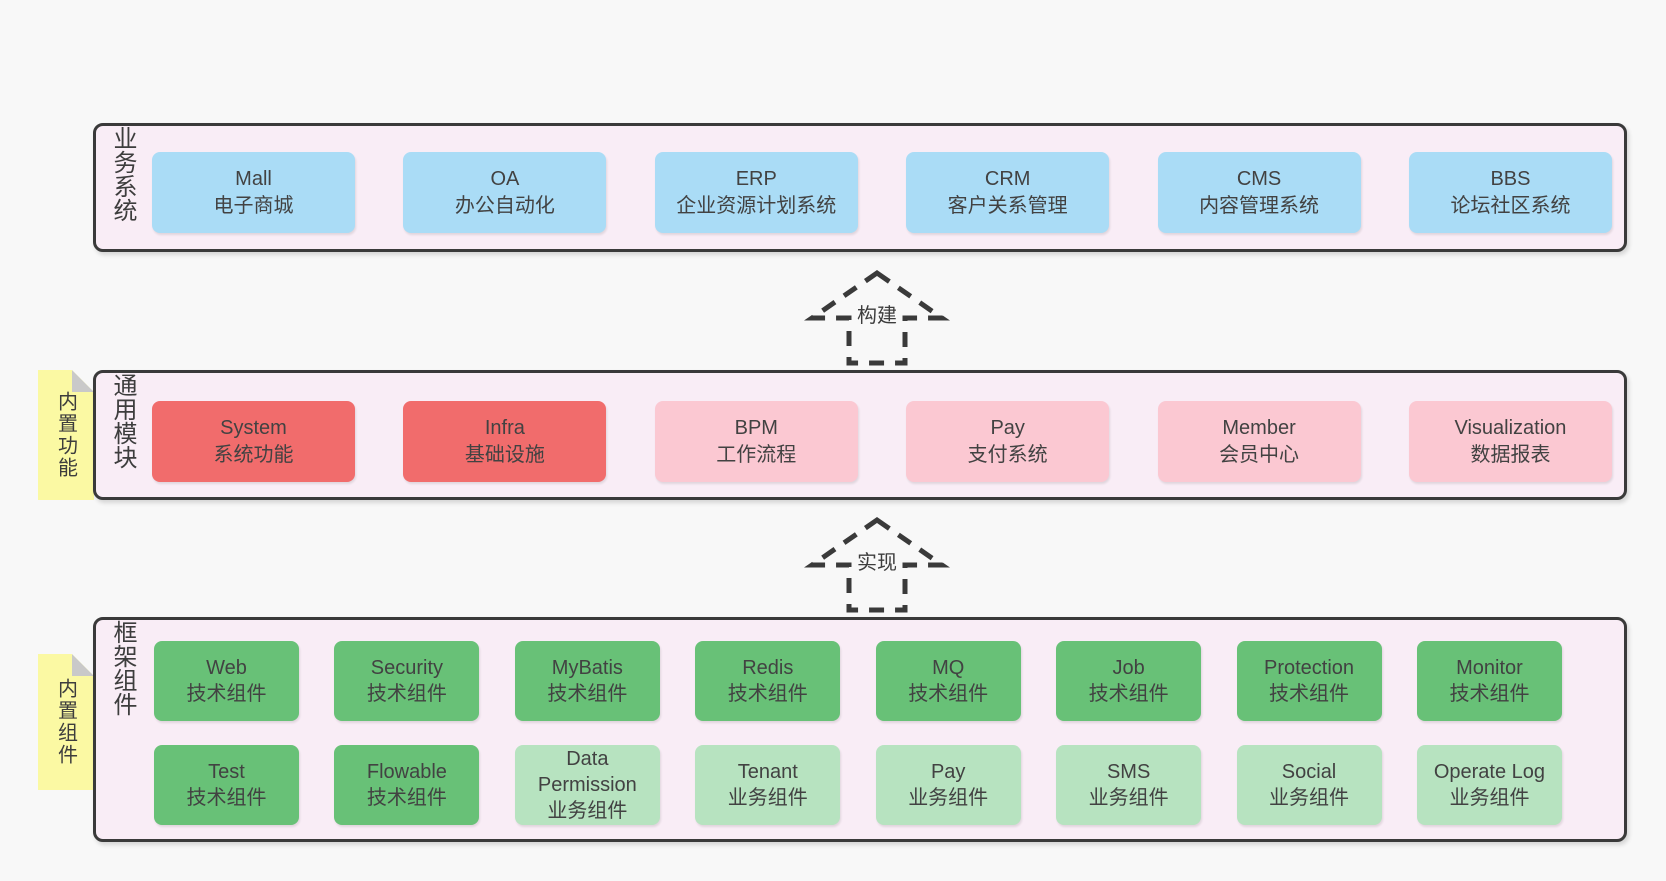  What do you see at coordinates (1489, 772) in the screenshot?
I see `box-title: Operate Log` at bounding box center [1489, 772].